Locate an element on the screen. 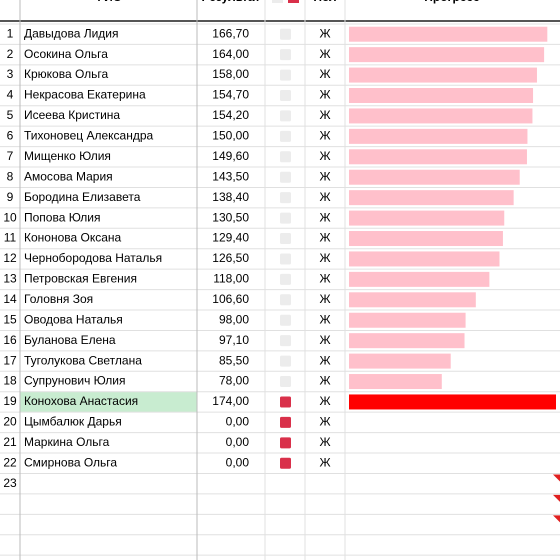 This screenshot has height=560, width=560. result: 126,50 is located at coordinates (230, 258).